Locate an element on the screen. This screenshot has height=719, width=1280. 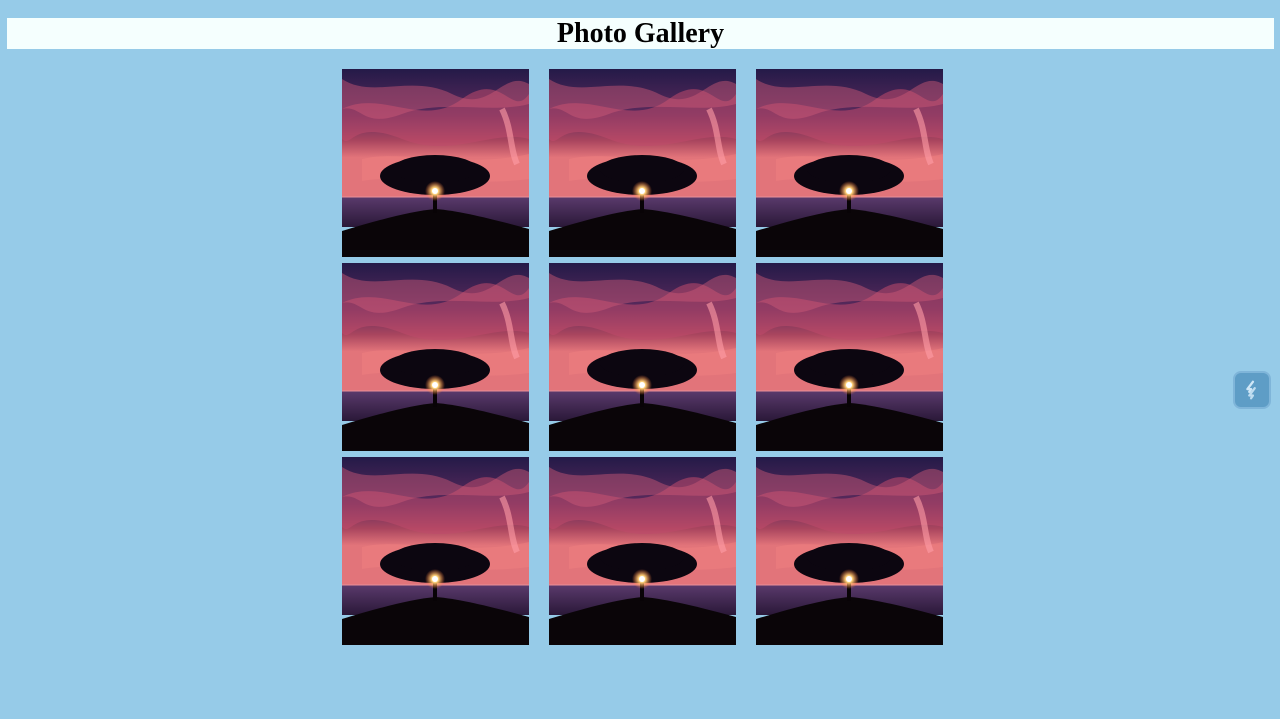
page-title: Photo Gallery is located at coordinates (640, 33).